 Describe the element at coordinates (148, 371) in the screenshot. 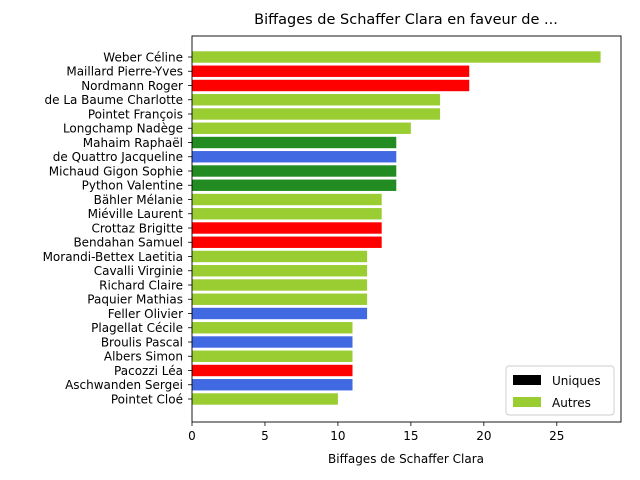

I see `category-label: Pacozzi Léa` at that location.